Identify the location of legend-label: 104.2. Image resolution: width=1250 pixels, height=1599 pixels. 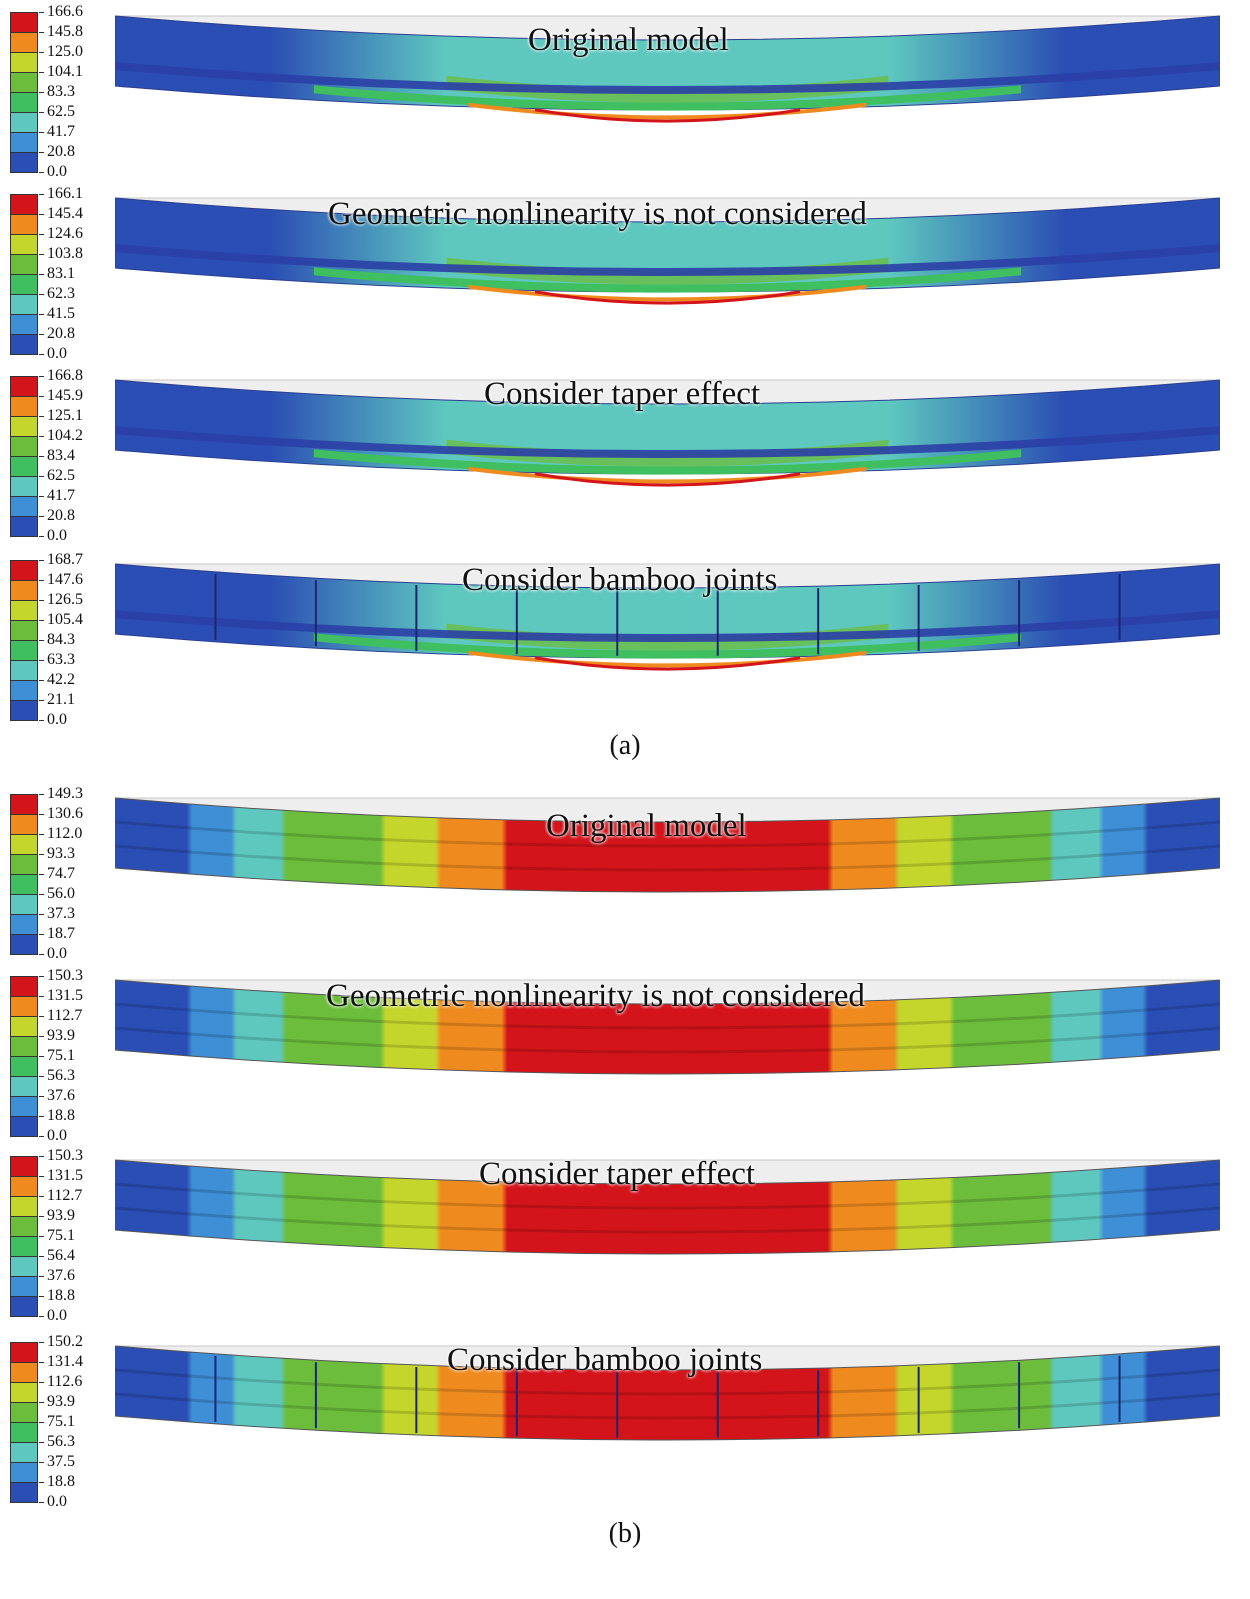
(65, 435).